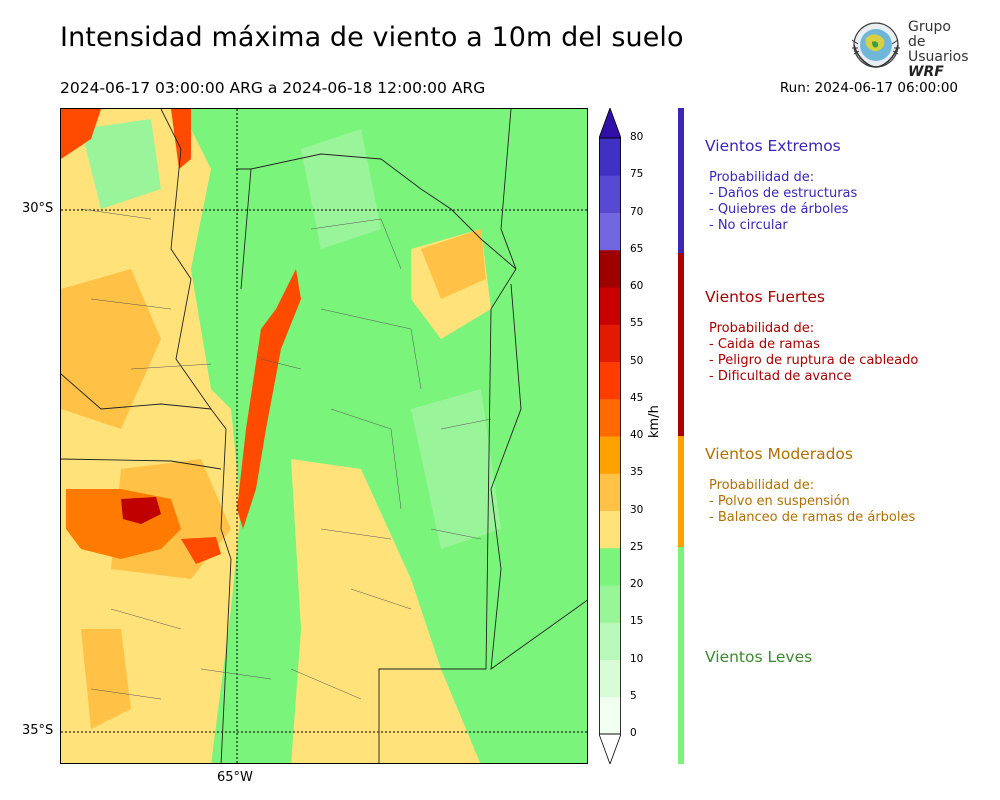  Describe the element at coordinates (938, 57) in the screenshot. I see `logo-line2: Usuarios` at that location.